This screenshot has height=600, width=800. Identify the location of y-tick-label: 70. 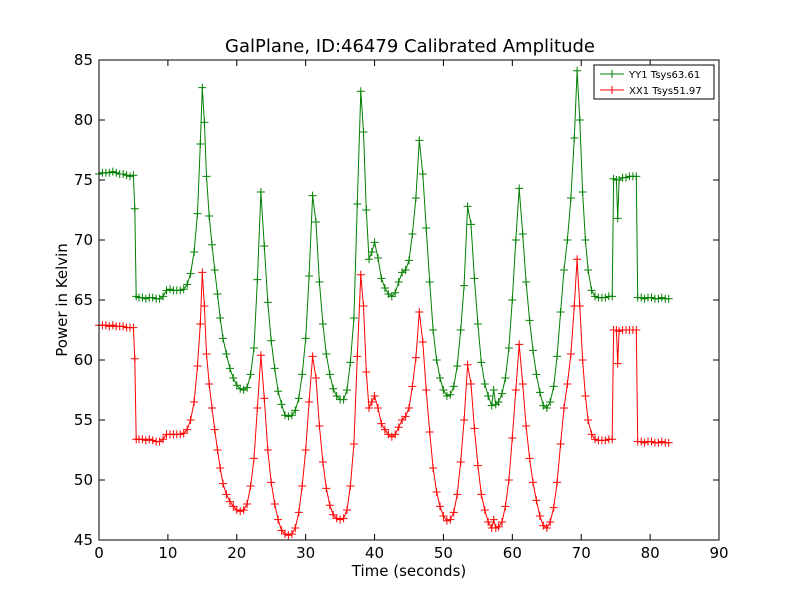
(83, 240).